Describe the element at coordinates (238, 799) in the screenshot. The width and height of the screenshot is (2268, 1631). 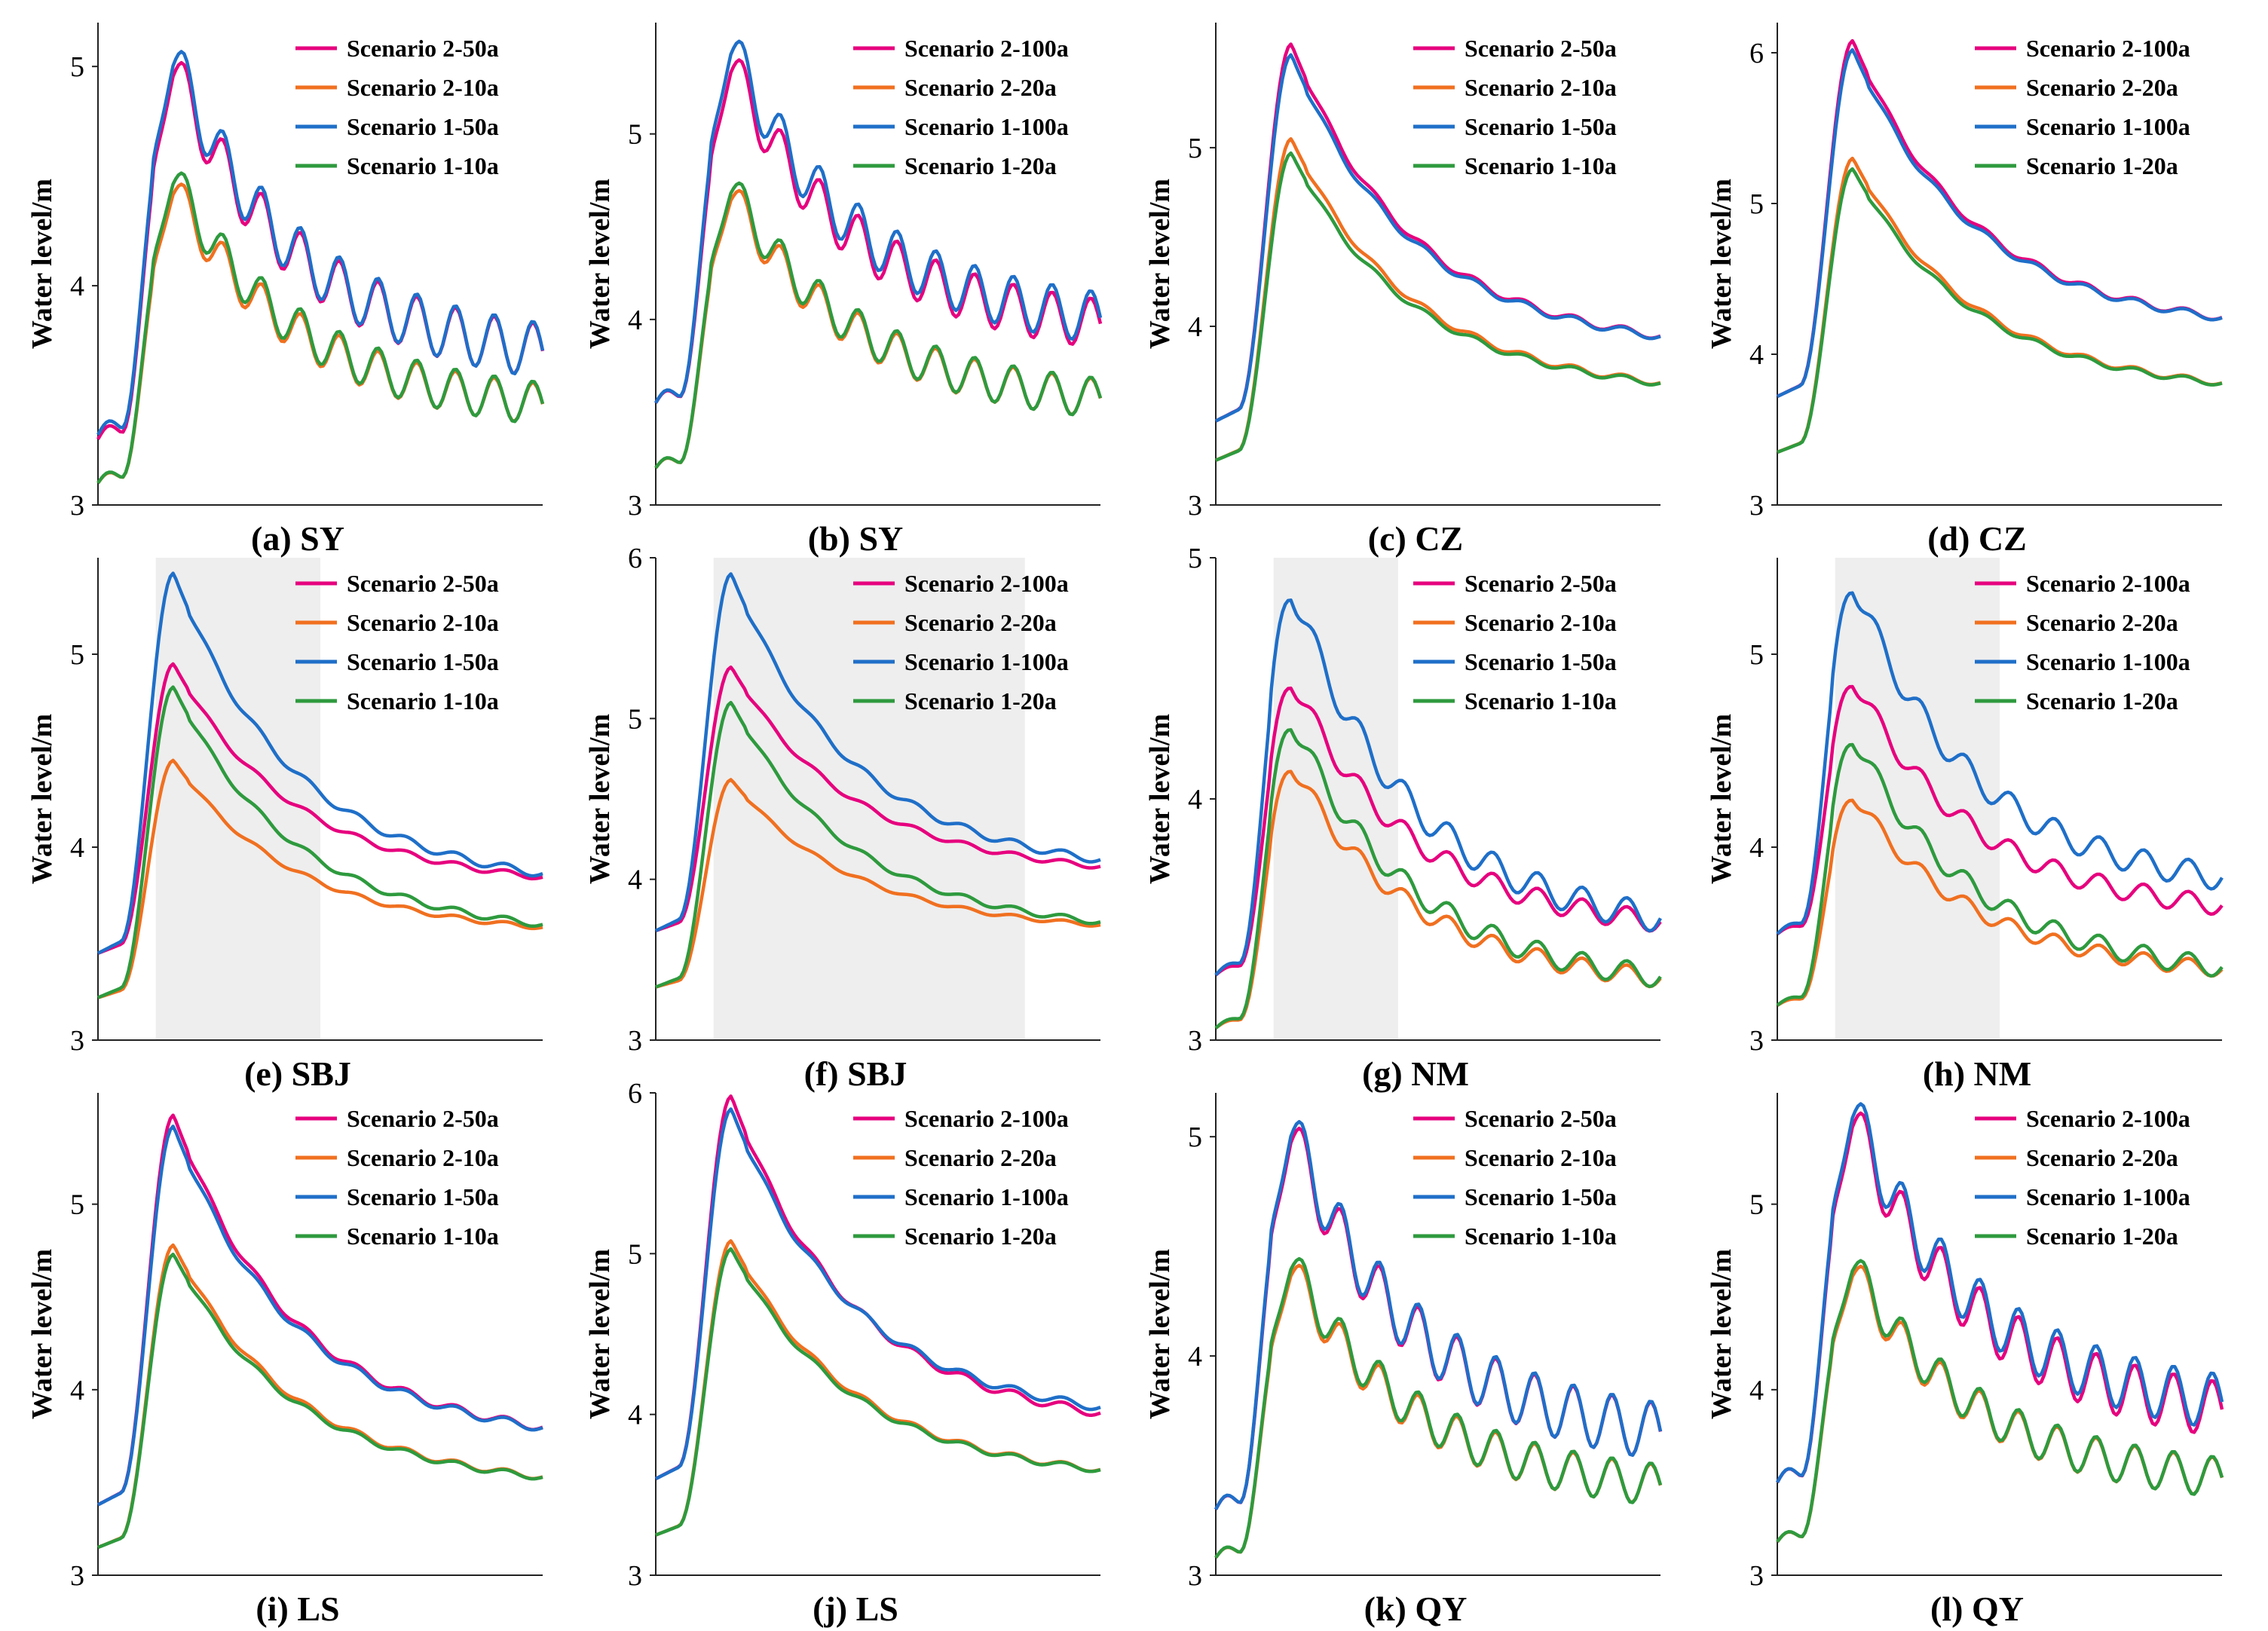
I see `shaded-region` at that location.